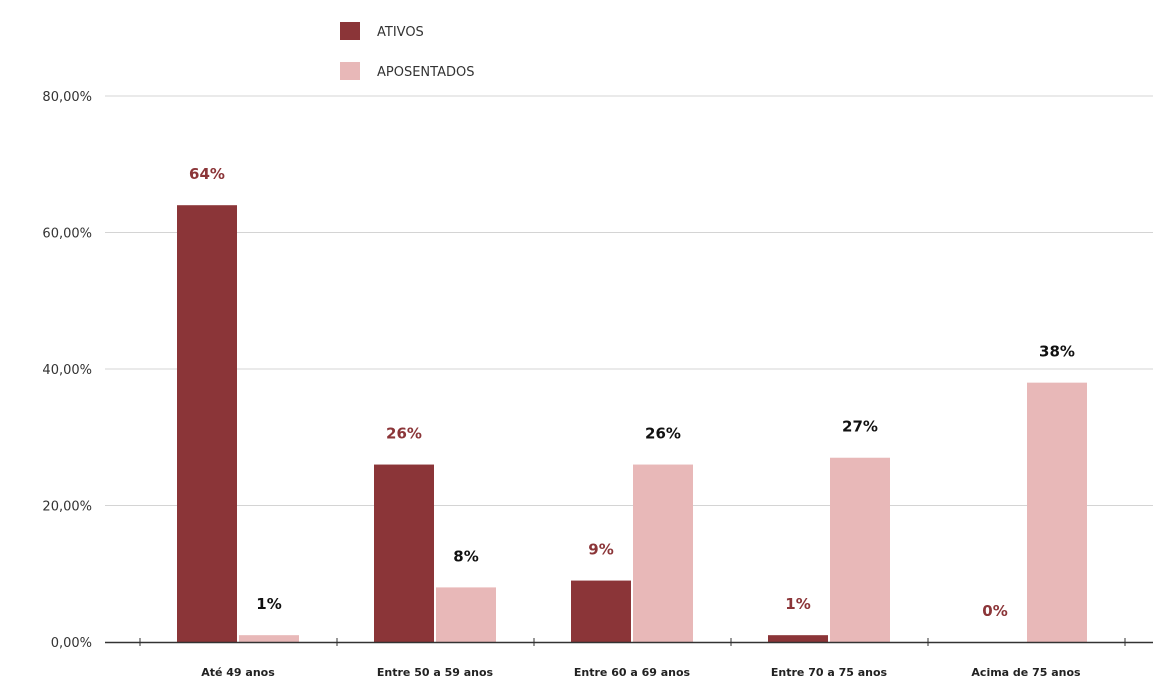 Image resolution: width=1153 pixels, height=686 pixels. What do you see at coordinates (71, 643) in the screenshot?
I see `y-tick-label: 0,00%` at bounding box center [71, 643].